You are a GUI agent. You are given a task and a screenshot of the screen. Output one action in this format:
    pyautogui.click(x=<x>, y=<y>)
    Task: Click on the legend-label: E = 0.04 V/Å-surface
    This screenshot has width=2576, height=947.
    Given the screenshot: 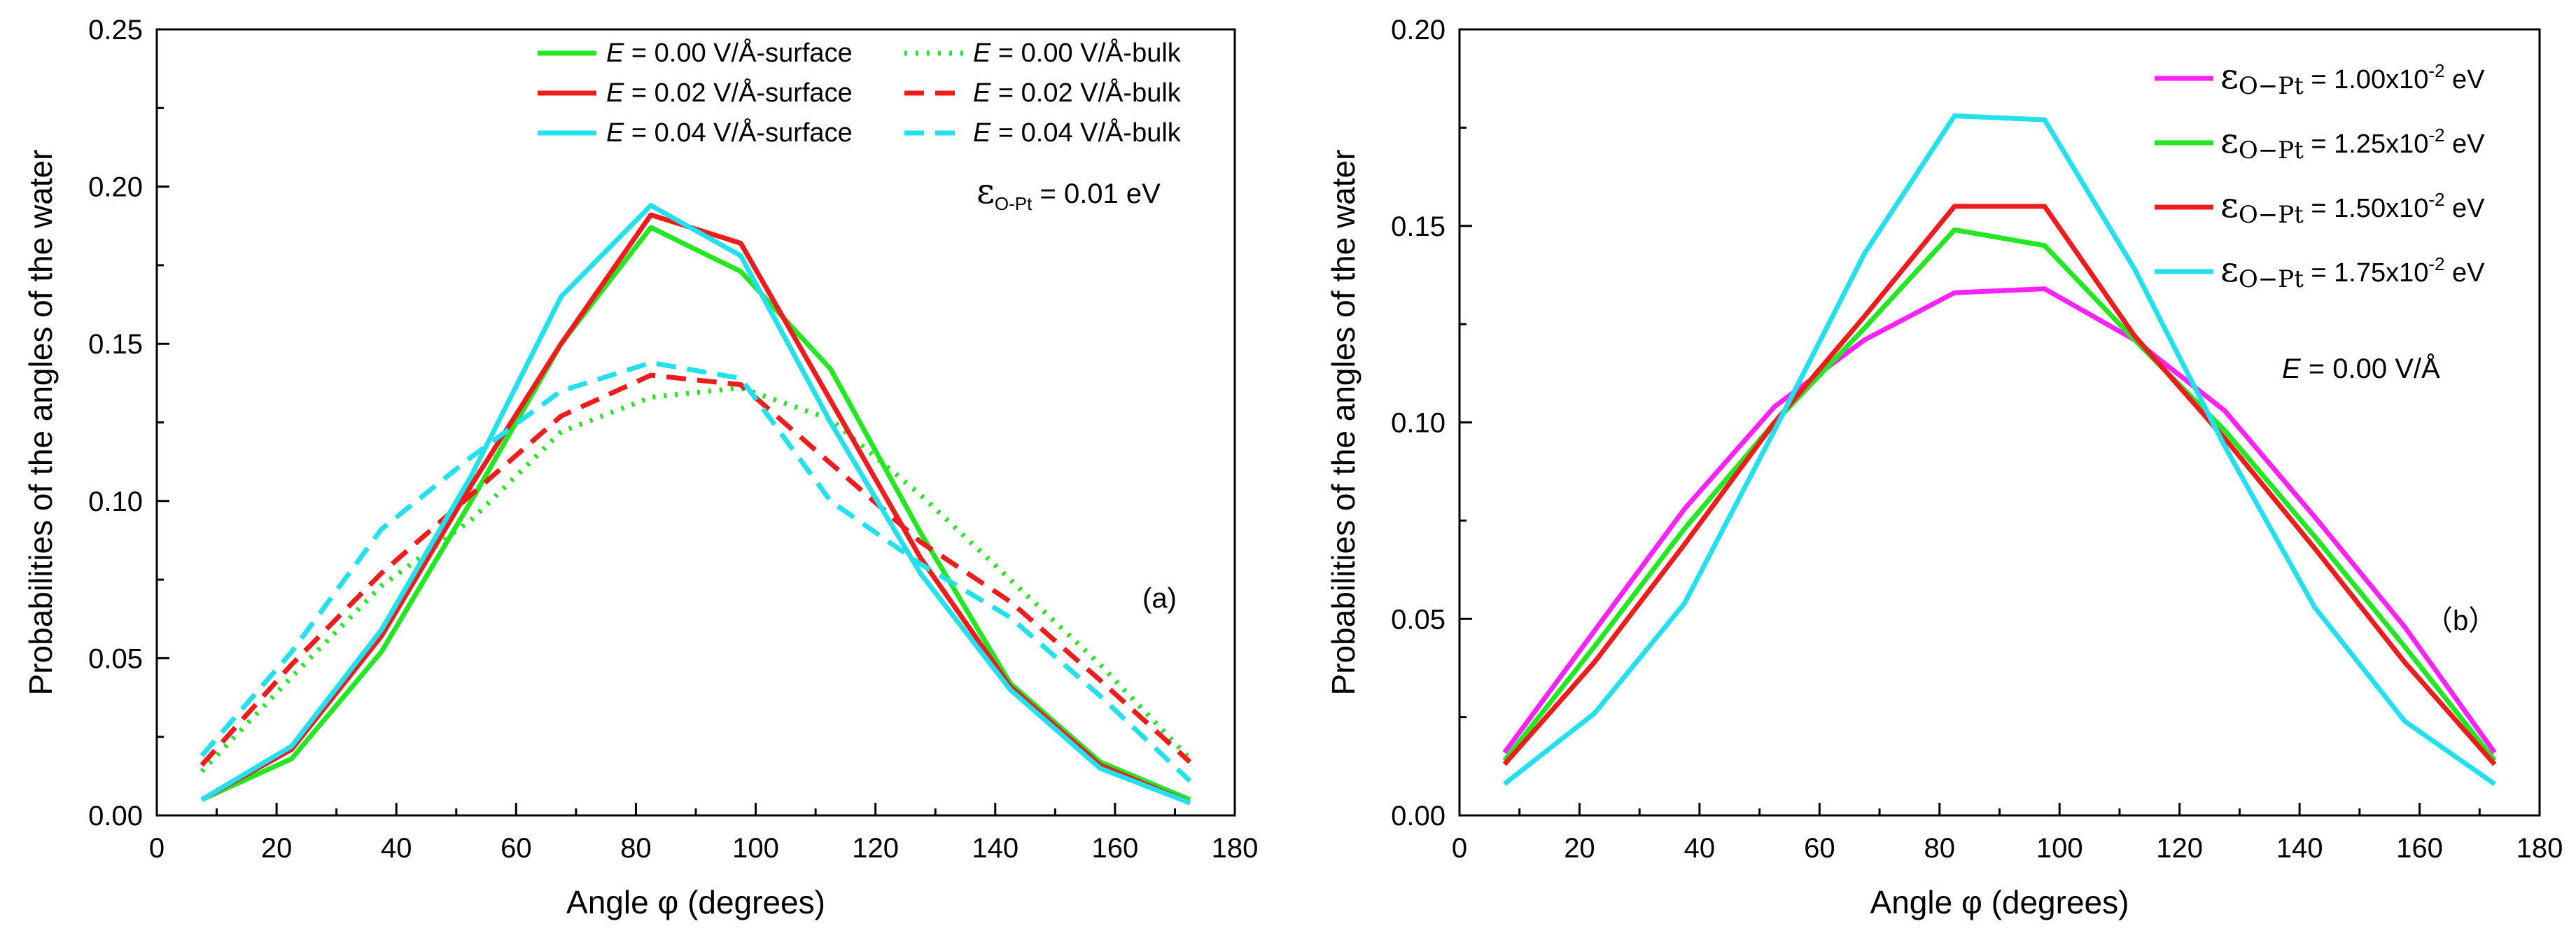 What is the action you would take?
    pyautogui.click(x=729, y=132)
    